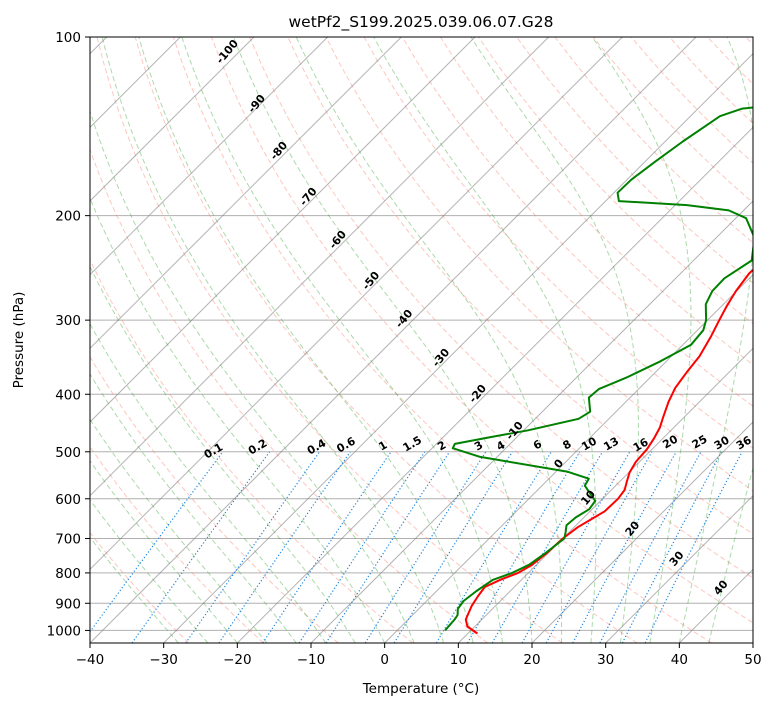 Image resolution: width=775 pixels, height=708 pixels. Describe the element at coordinates (19, 340) in the screenshot. I see `y-axis-label: Pressure (hPa)` at that location.